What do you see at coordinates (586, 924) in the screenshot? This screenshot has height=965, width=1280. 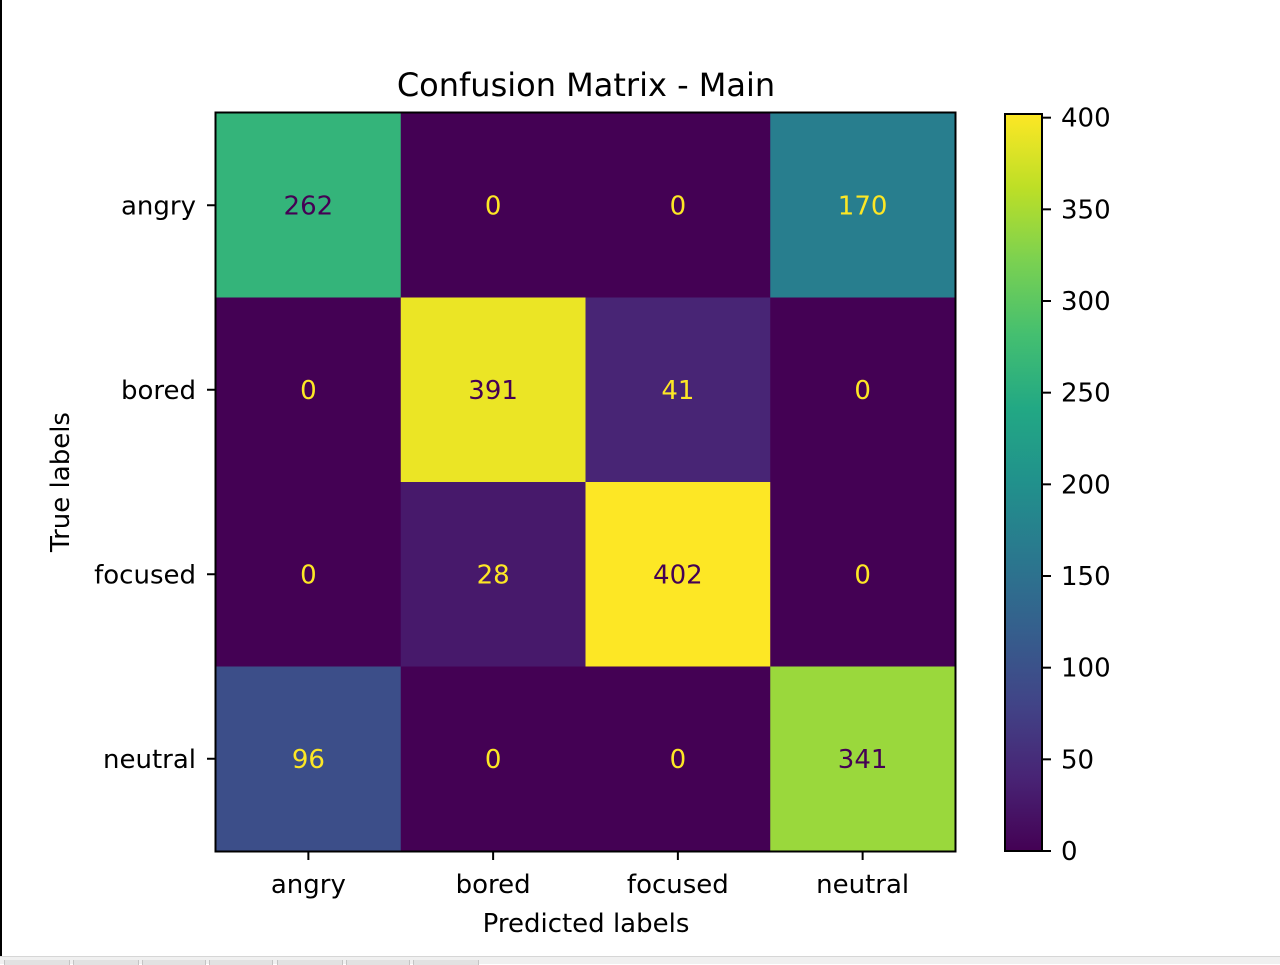 I see `x-axis-label: Predicted labels` at bounding box center [586, 924].